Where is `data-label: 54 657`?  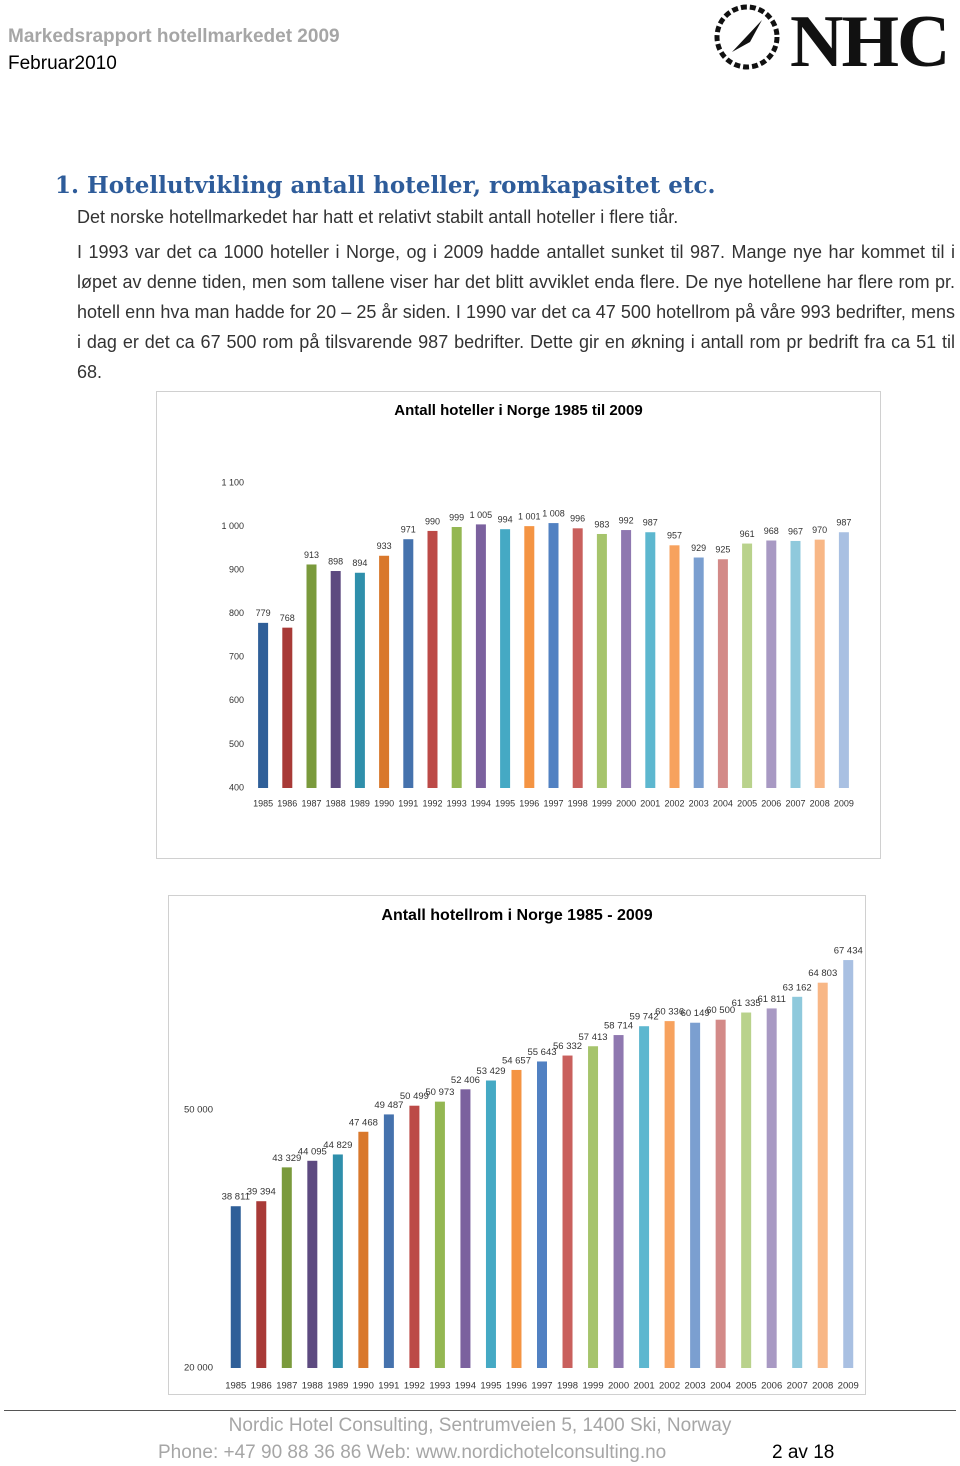 data-label: 54 657 is located at coordinates (516, 1060).